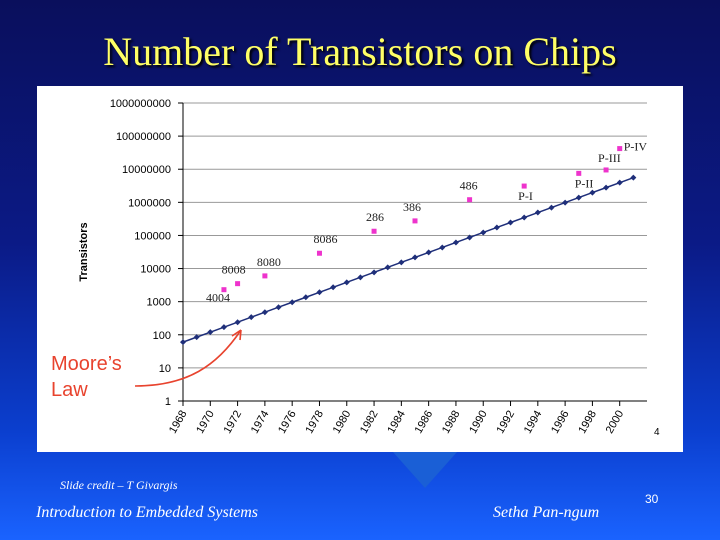 The width and height of the screenshot is (720, 540). What do you see at coordinates (314, 422) in the screenshot?
I see `x-tick-label: 1978` at bounding box center [314, 422].